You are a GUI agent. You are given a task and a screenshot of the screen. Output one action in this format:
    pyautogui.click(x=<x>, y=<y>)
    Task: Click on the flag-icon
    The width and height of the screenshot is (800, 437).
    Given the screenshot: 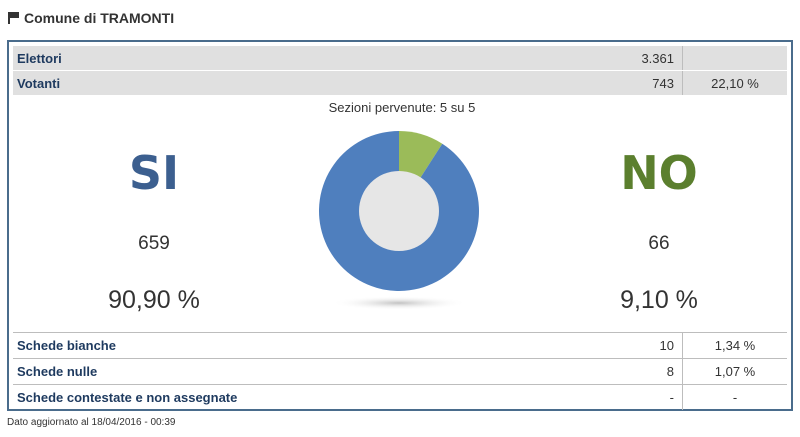 What is the action you would take?
    pyautogui.click(x=14, y=18)
    